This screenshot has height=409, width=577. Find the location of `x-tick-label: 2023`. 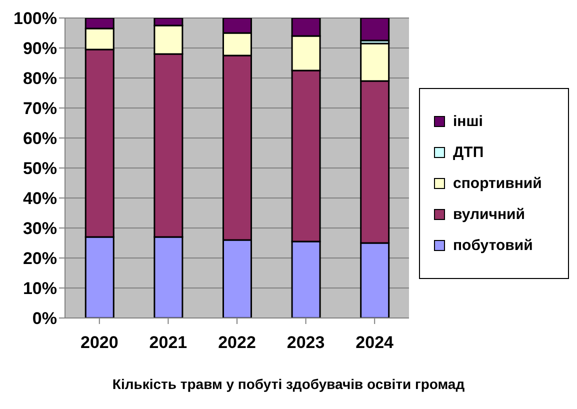

x-tick-label: 2023 is located at coordinates (305, 342).